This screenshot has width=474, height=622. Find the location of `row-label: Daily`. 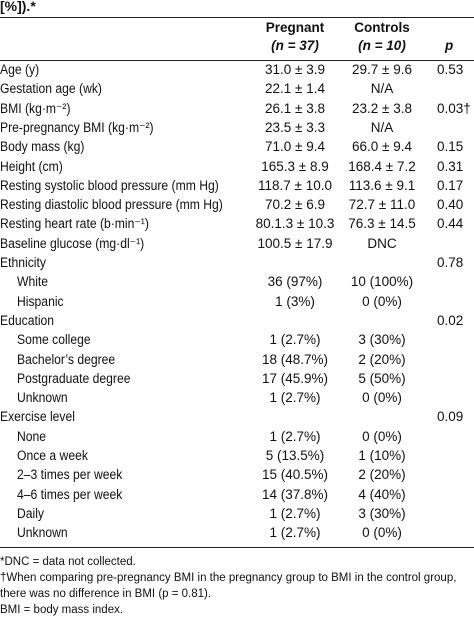

row-label: Daily is located at coordinates (31, 513).